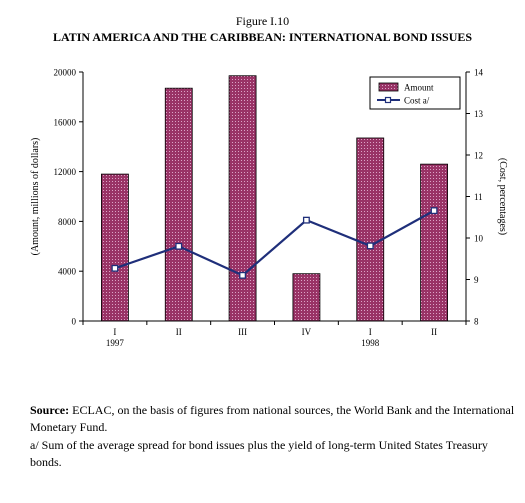 This screenshot has width=525, height=503. What do you see at coordinates (370, 343) in the screenshot?
I see `x-year-label: 1998` at bounding box center [370, 343].